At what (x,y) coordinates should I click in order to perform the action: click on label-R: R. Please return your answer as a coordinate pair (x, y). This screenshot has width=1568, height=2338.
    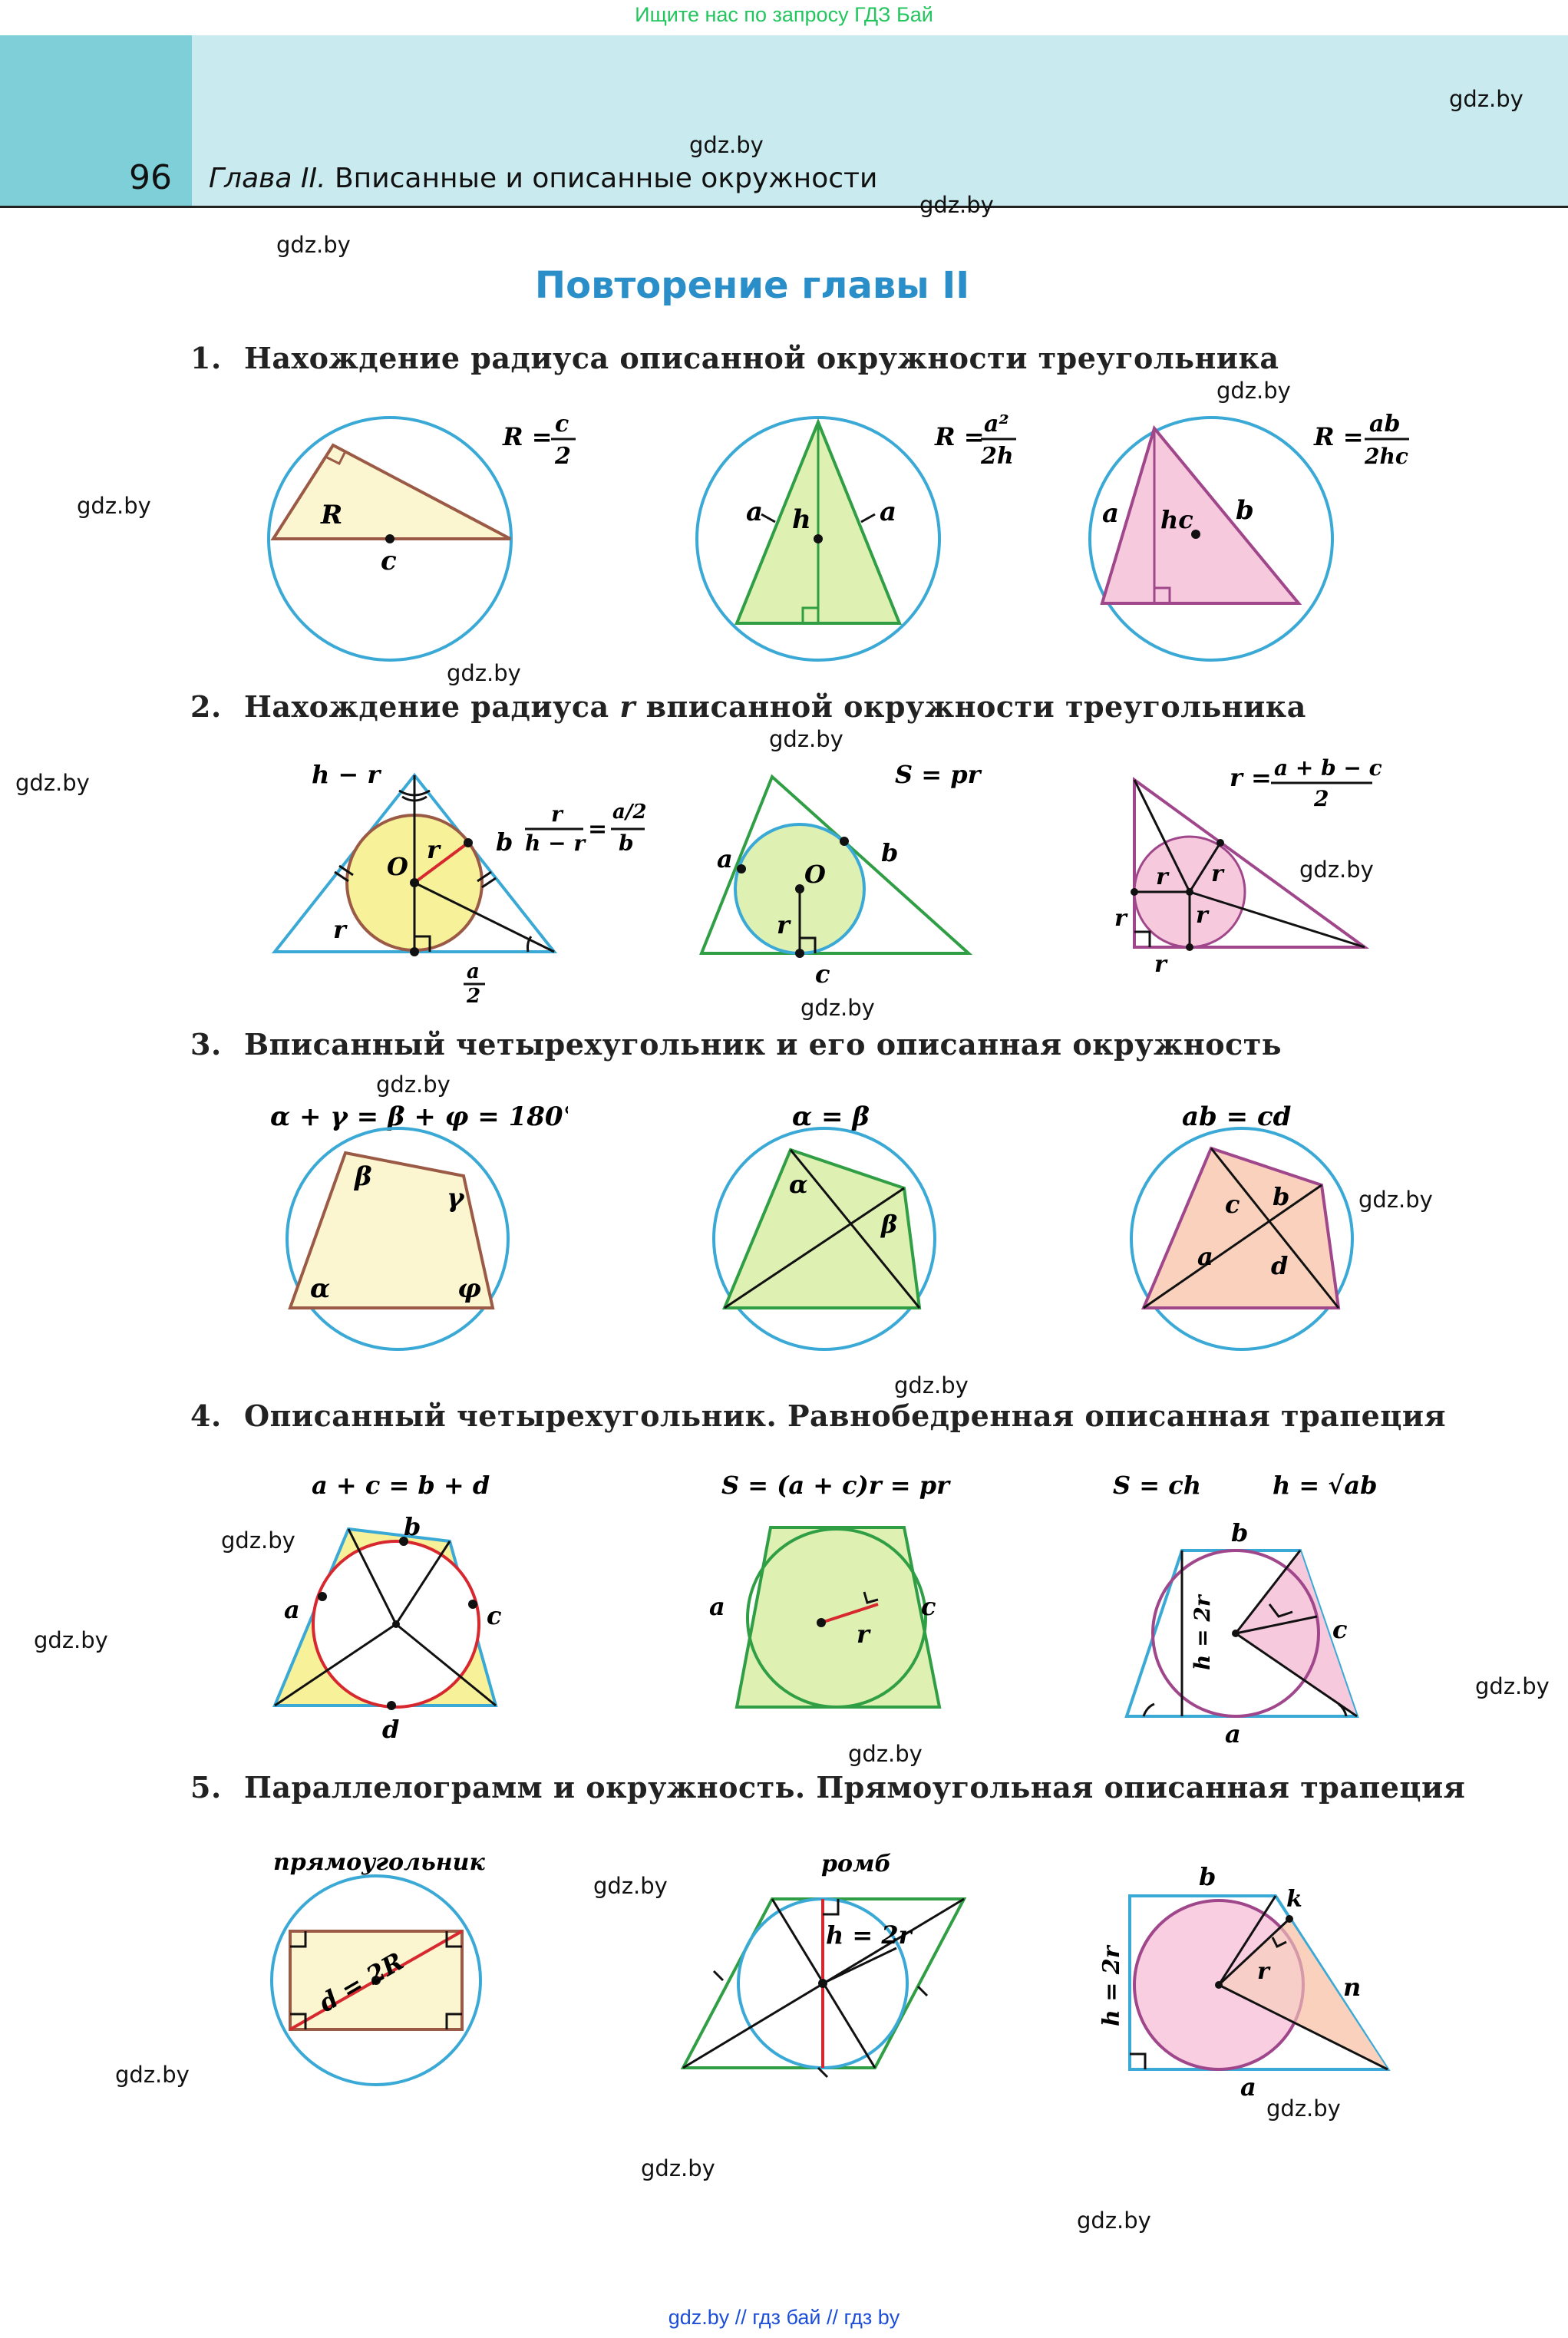
    Looking at the image, I should click on (331, 515).